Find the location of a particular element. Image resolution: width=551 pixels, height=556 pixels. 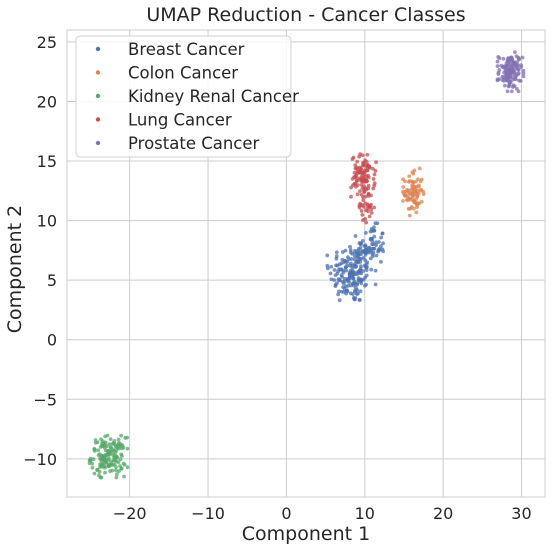

y-tick-label: −10 is located at coordinates (40, 459).